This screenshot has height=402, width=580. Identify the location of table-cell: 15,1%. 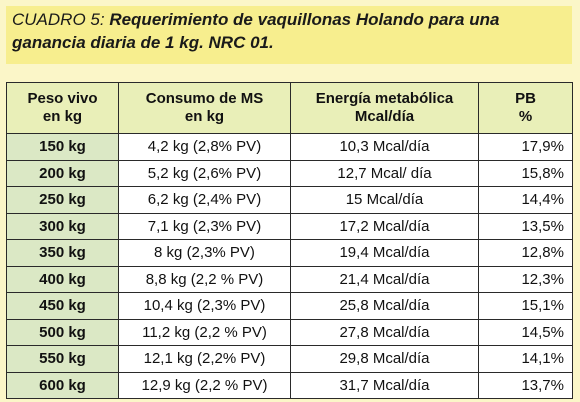
(525, 306).